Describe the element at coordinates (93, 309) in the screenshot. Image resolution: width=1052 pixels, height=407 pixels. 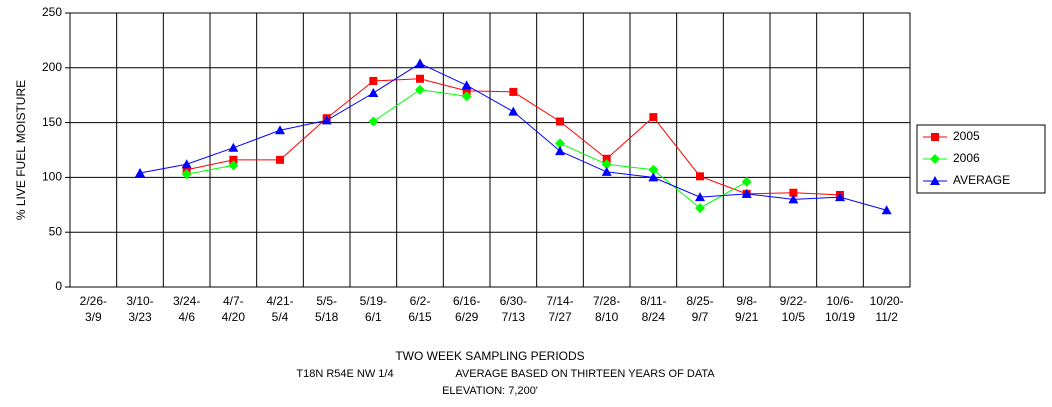
I see `x-tick-label: 2/26-3/9` at that location.